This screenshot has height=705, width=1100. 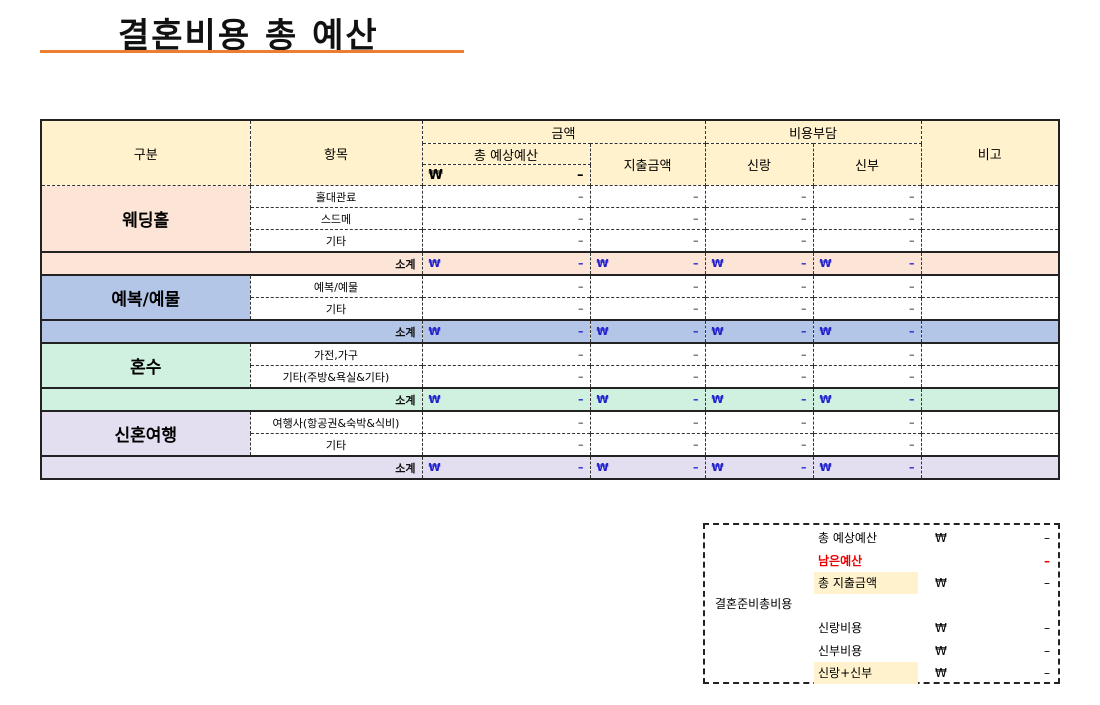 I want to click on item-cell: 가전,가구, so click(x=336, y=354).